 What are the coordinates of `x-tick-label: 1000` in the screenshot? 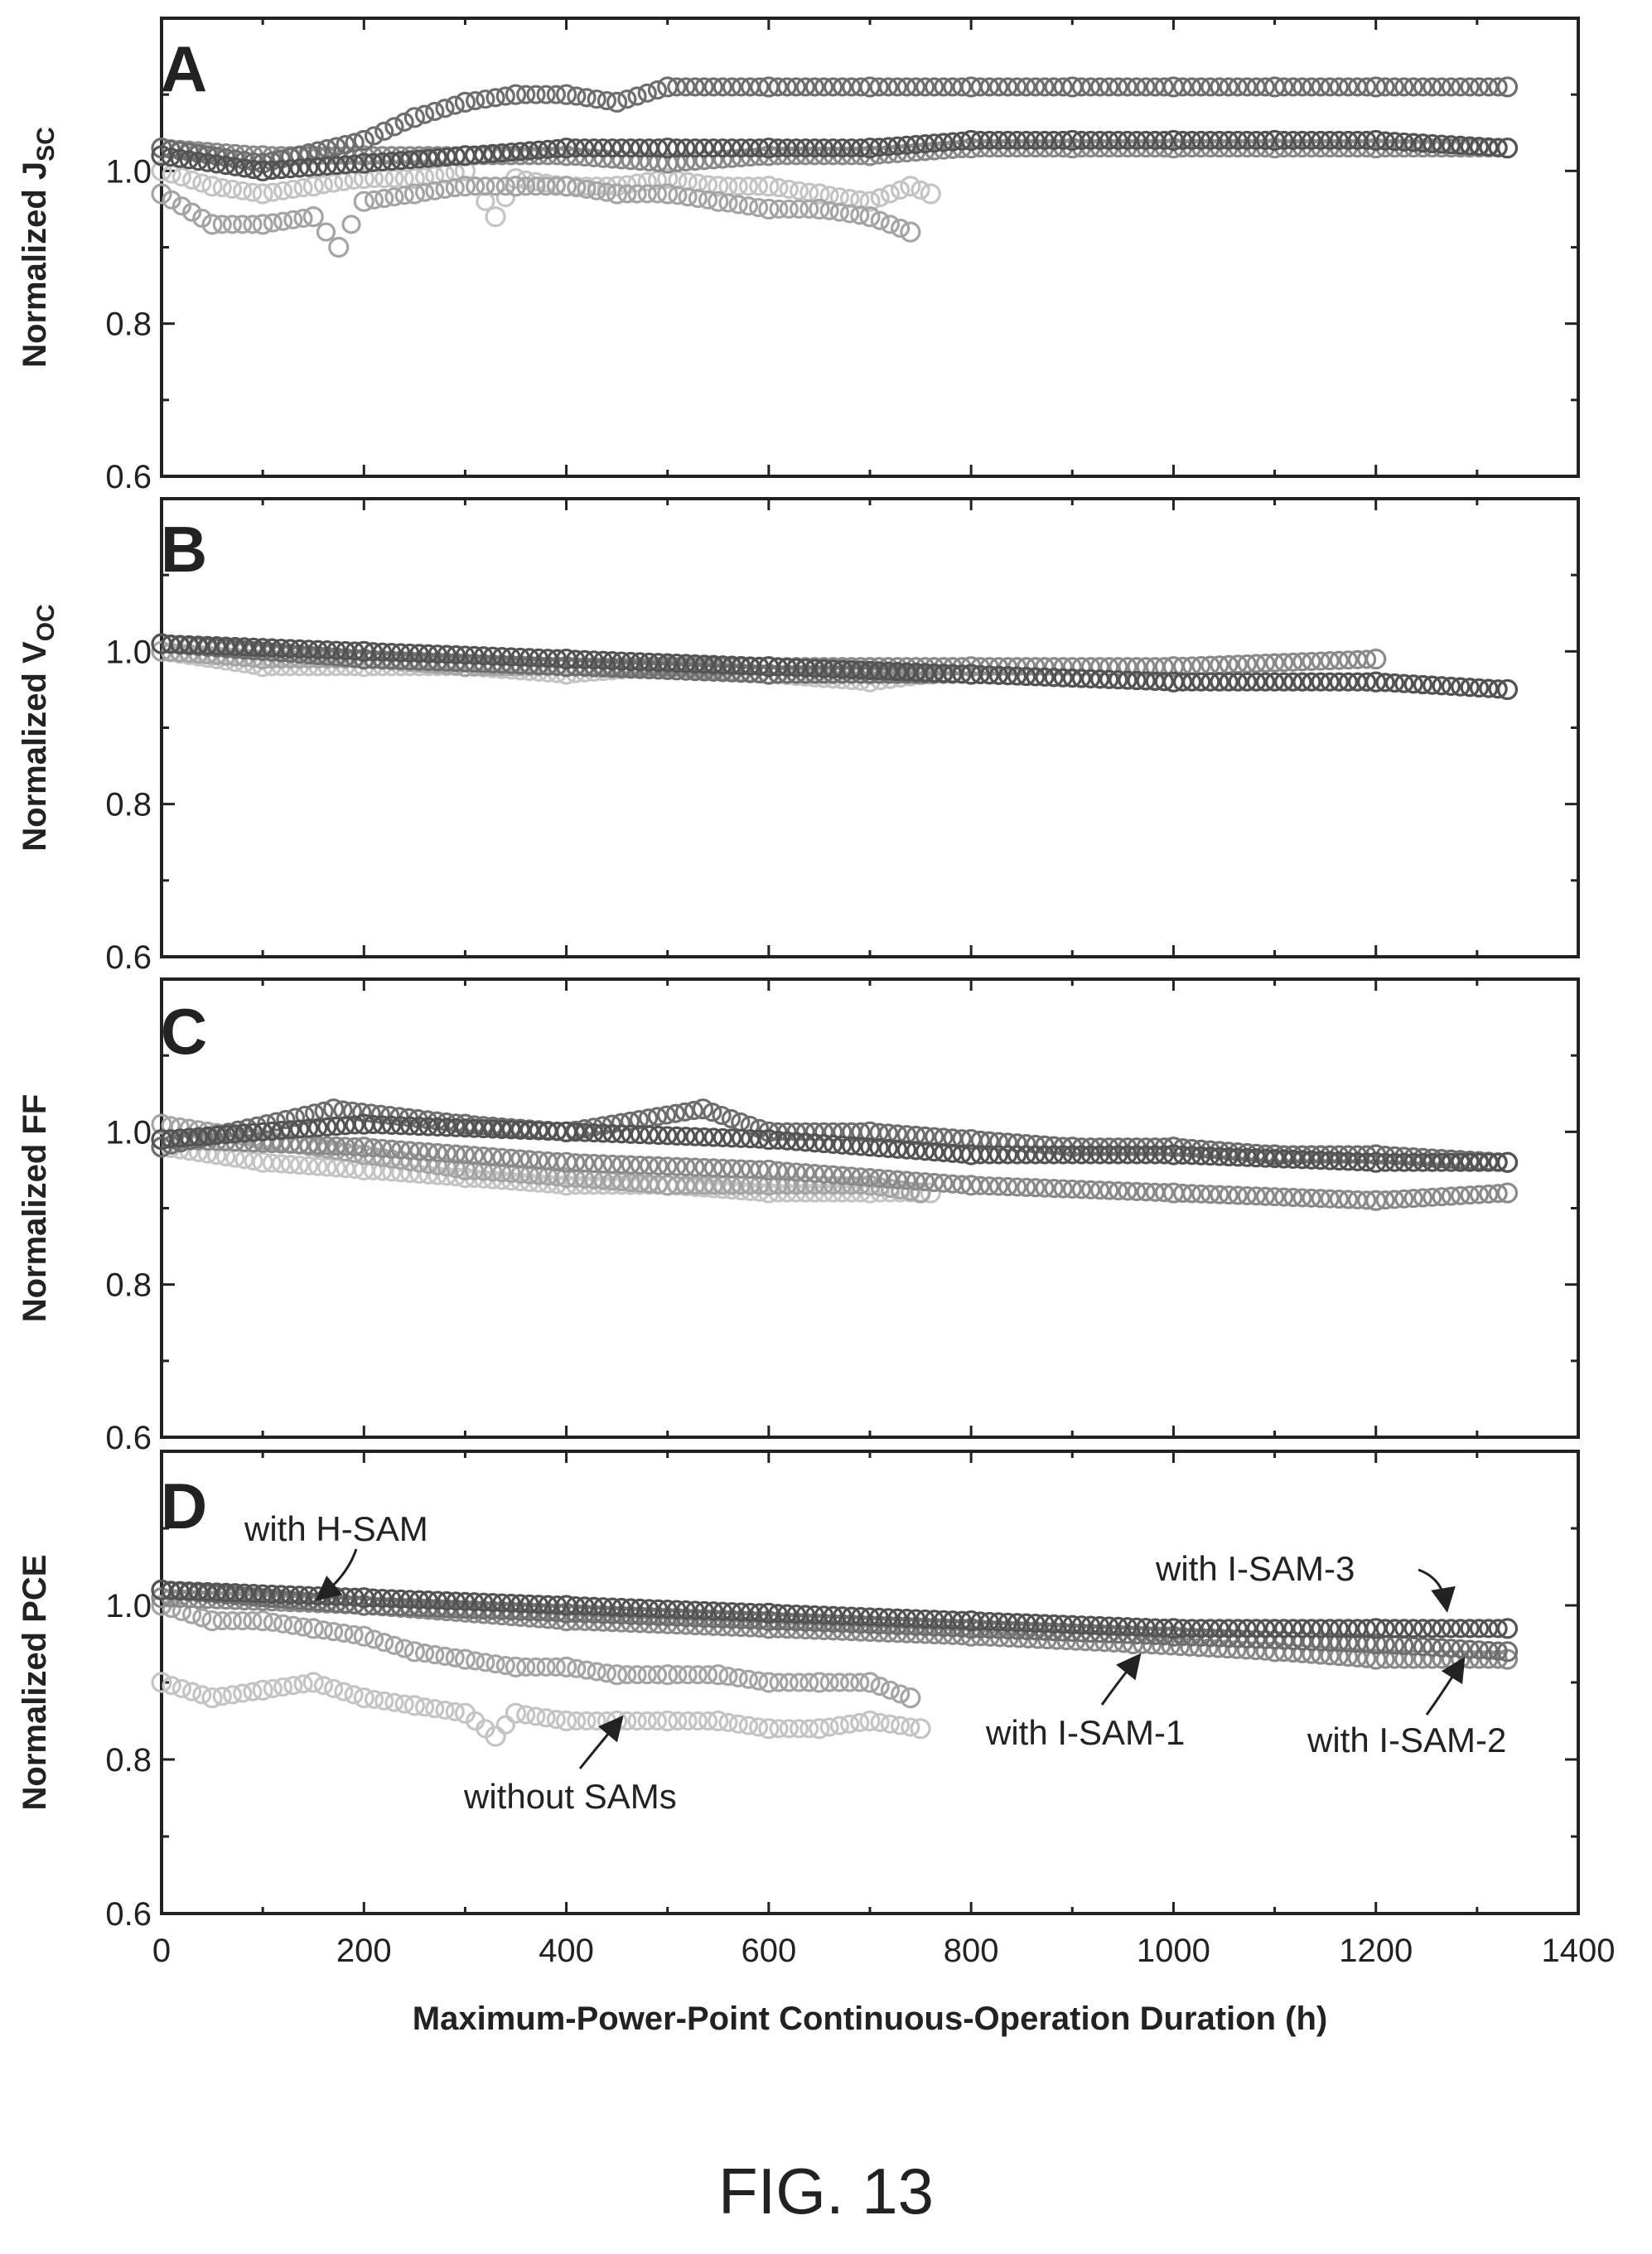 It's located at (1173, 1951).